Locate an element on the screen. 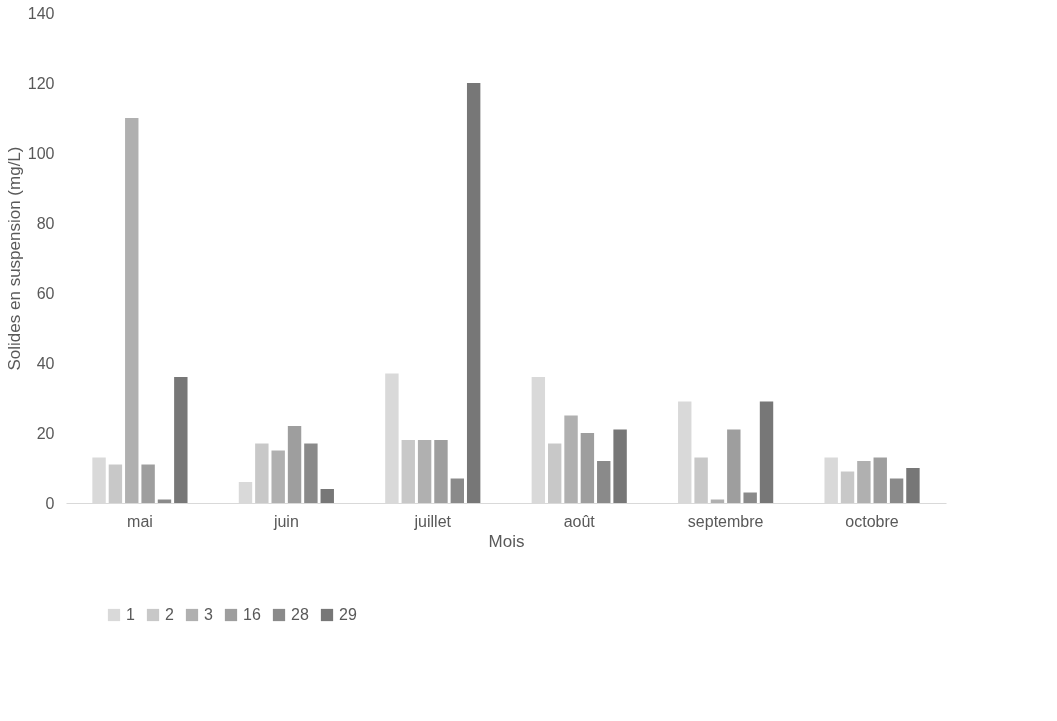  x-tick-label: octobre is located at coordinates (872, 521).